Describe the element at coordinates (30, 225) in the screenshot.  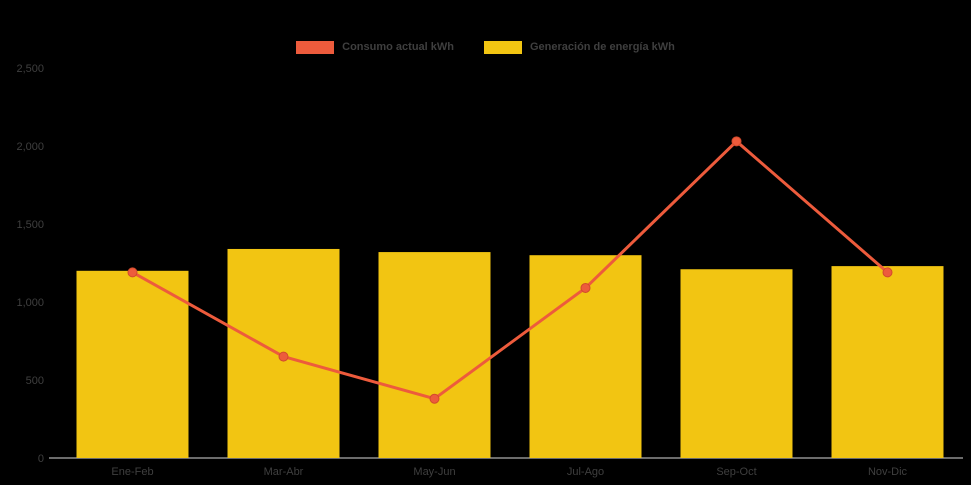
I see `y-tick-label: 1,500` at that location.